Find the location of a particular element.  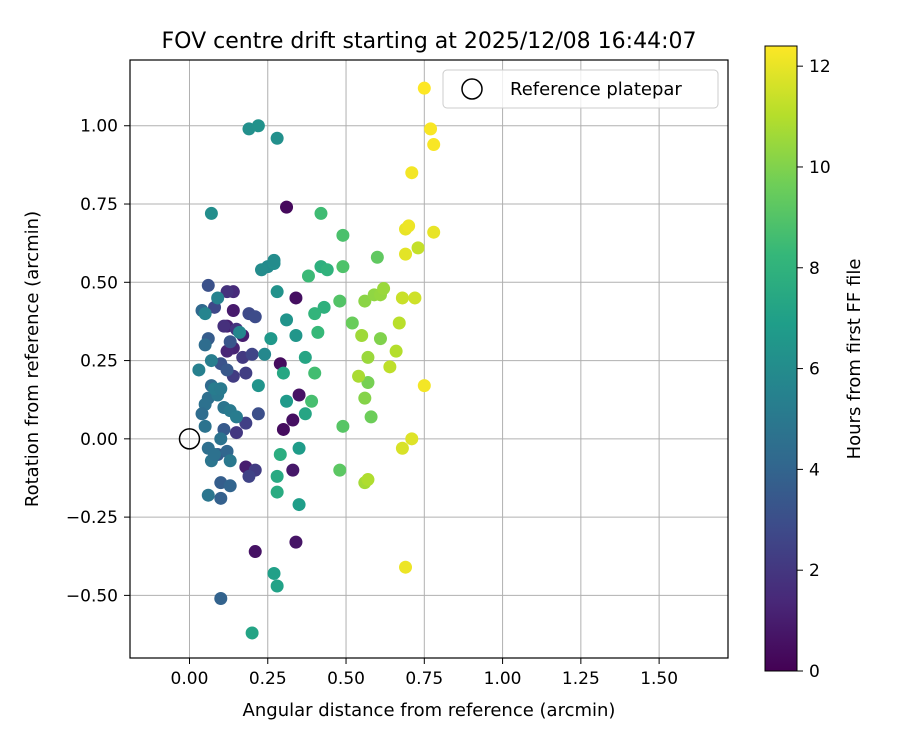

colorbar-tick-label: 6 is located at coordinates (814, 370).